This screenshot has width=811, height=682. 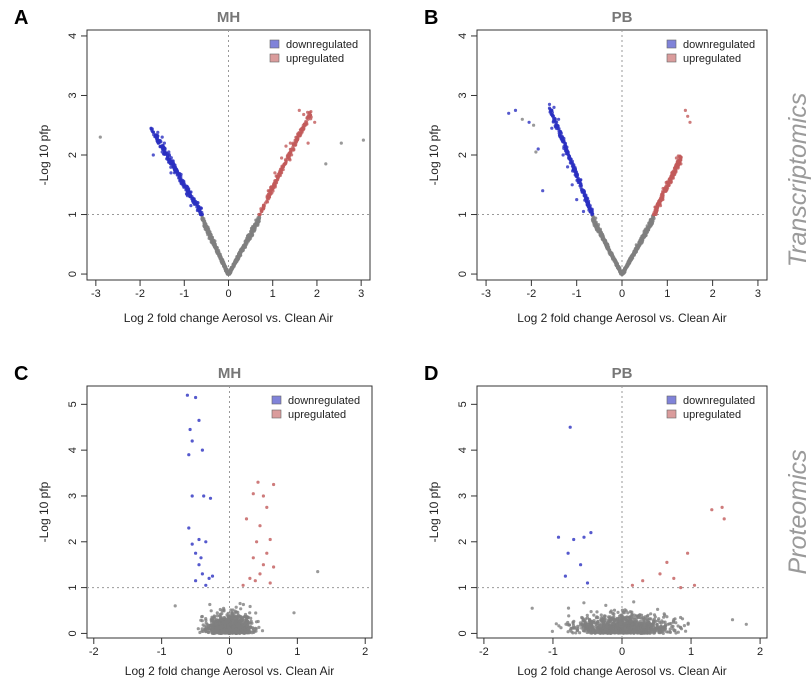 What do you see at coordinates (691, 652) in the screenshot?
I see `x-tick-label: 1` at bounding box center [691, 652].